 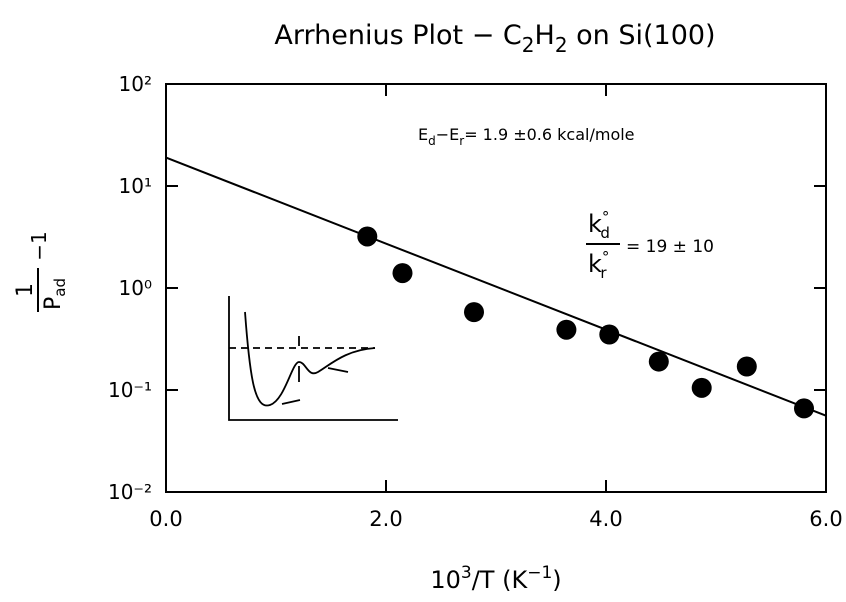 What do you see at coordinates (130, 492) in the screenshot?
I see `y-tick-label: 10⁻²` at bounding box center [130, 492].